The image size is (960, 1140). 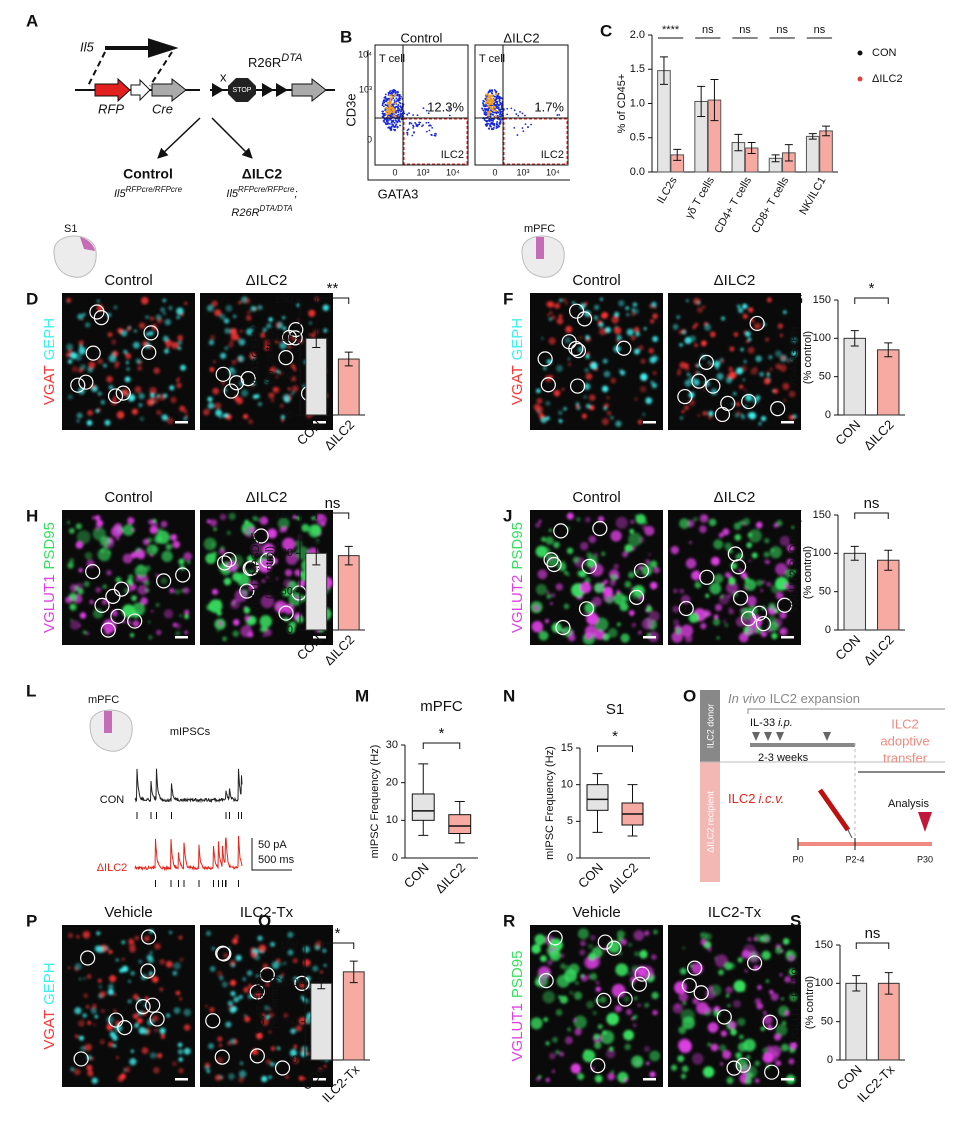 I want to click on x-tick-label: ILC2-Tx, so click(x=876, y=1084).